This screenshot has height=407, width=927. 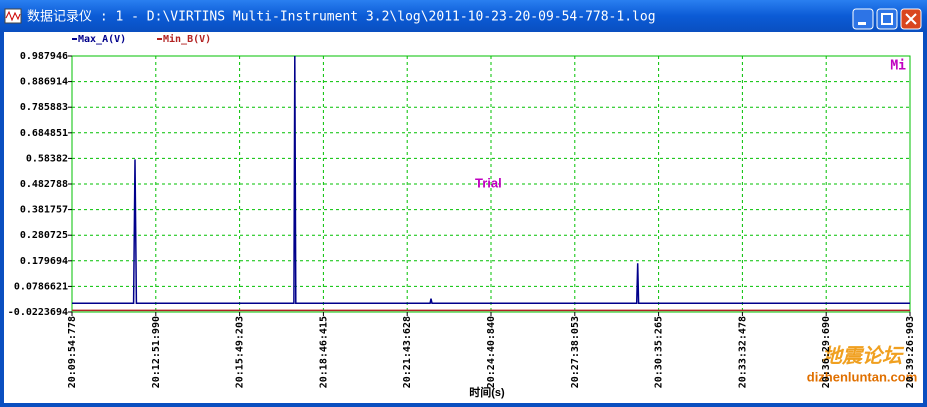 I want to click on x-axis-label: 时间(s), so click(x=487, y=392).